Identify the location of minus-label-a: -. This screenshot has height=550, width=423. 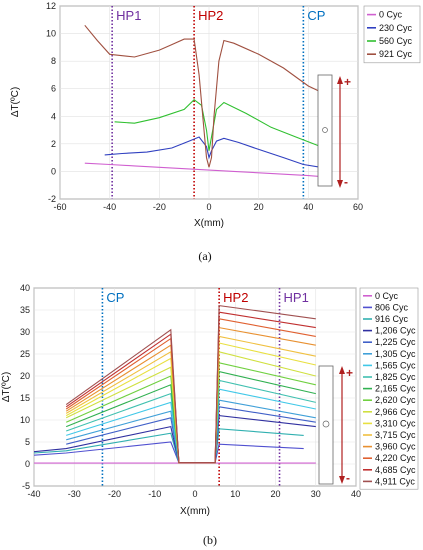
(346, 182).